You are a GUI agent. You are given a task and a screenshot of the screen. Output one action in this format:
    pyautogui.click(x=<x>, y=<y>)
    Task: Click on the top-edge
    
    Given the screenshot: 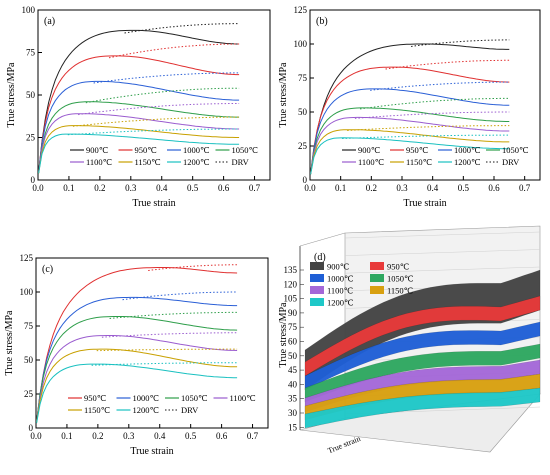 What is the action you would take?
    pyautogui.click(x=322, y=239)
    